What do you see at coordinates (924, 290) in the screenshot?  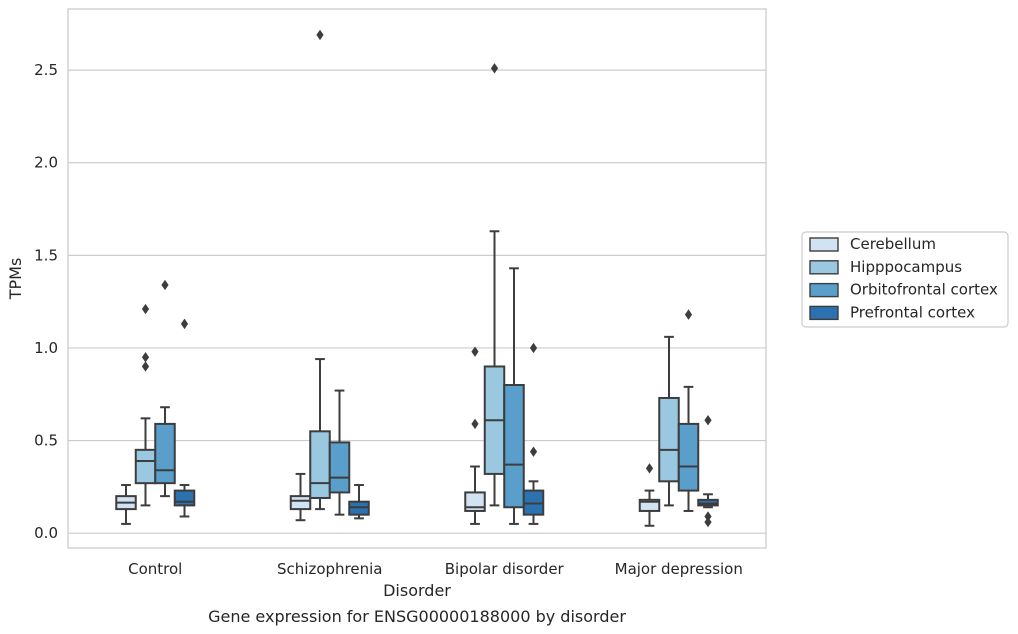 I see `legend-label: Orbitofrontal cortex` at bounding box center [924, 290].